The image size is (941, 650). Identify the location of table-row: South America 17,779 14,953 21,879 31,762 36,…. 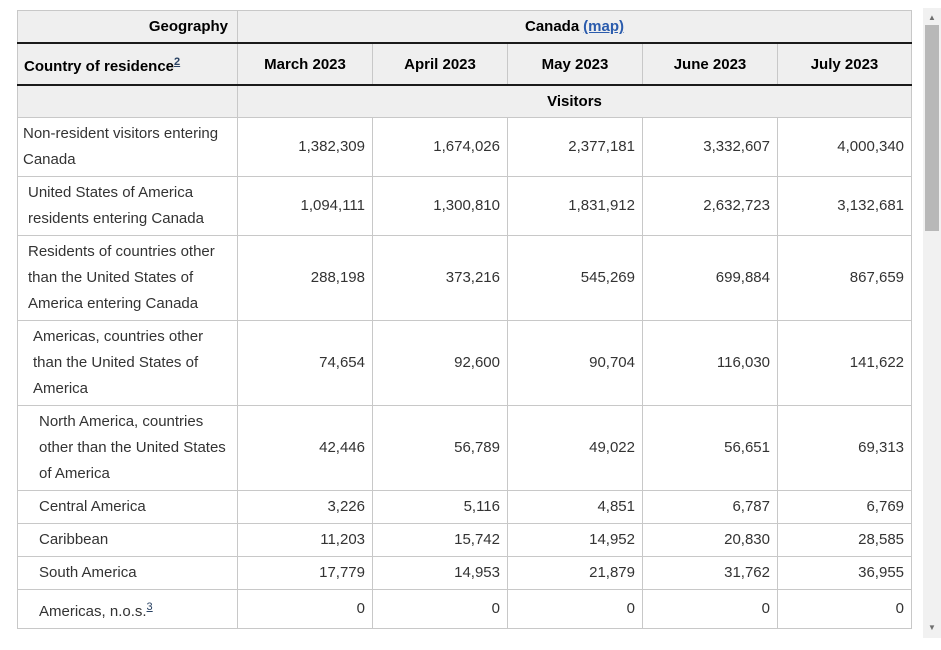
(465, 573).